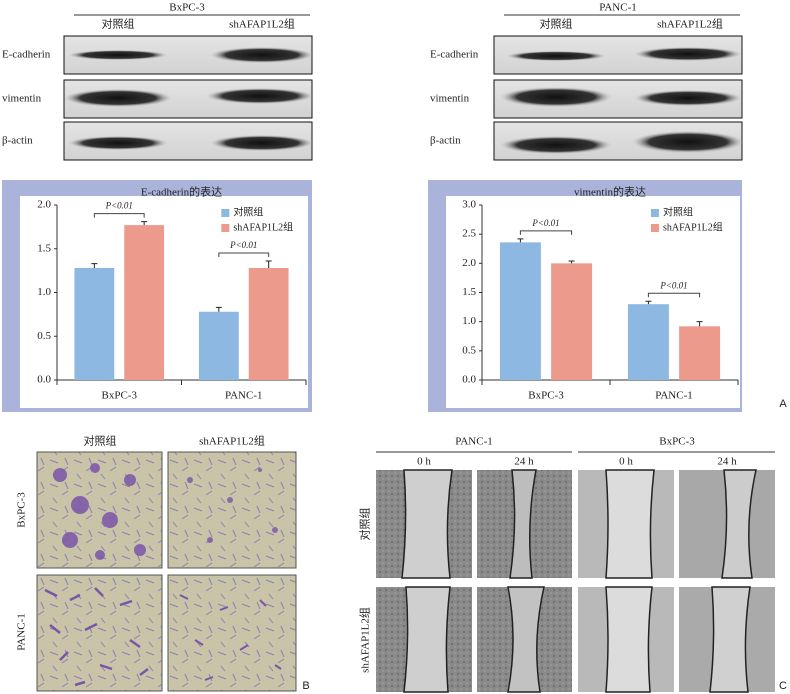  Describe the element at coordinates (610, 192) in the screenshot. I see `chart-title: vimentin的表达` at that location.